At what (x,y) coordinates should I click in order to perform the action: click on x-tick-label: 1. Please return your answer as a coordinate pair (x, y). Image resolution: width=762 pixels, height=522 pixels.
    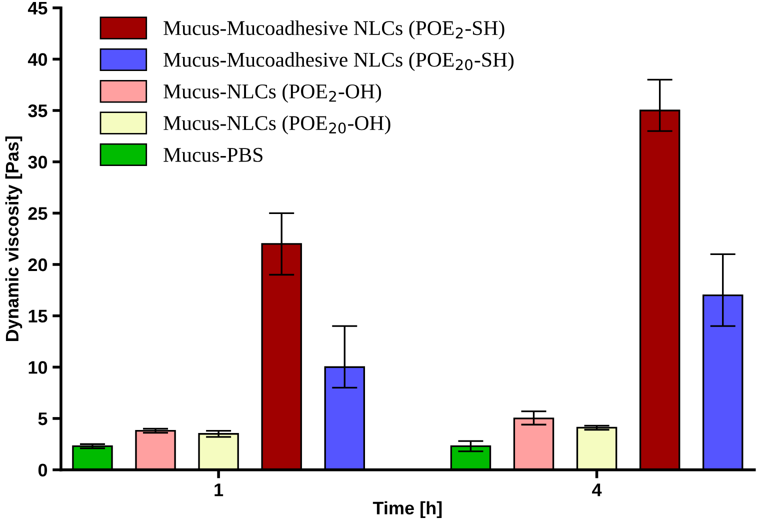
    Looking at the image, I should click on (219, 490).